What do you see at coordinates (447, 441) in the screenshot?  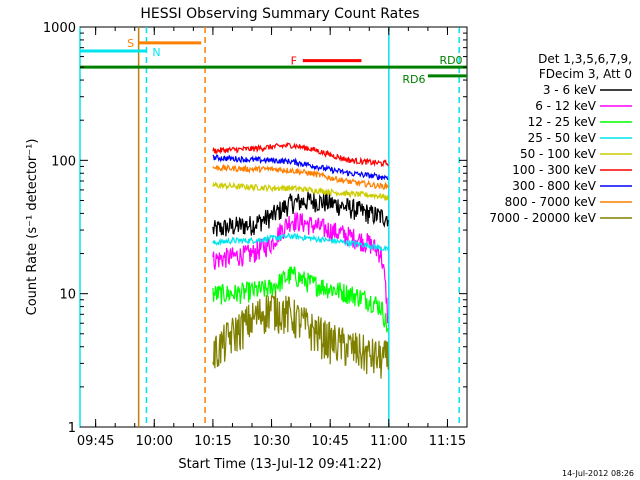 I see `x-tick-label-6: 11:15` at bounding box center [447, 441].